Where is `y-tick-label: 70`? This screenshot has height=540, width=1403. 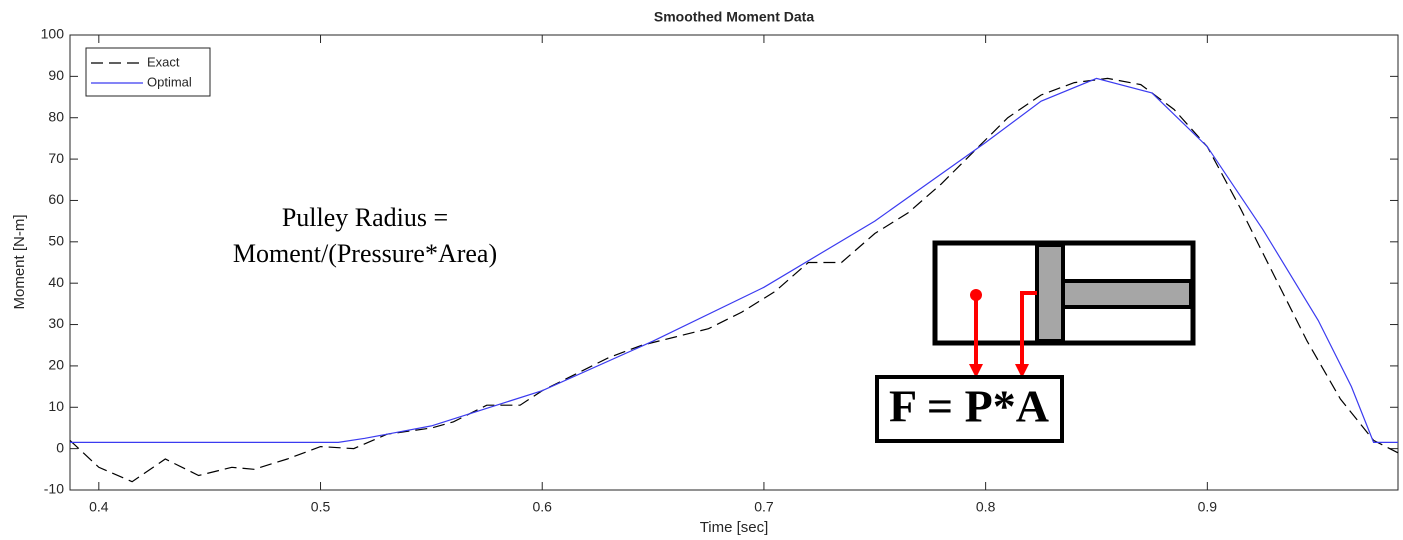 y-tick-label: 70 is located at coordinates (56, 158).